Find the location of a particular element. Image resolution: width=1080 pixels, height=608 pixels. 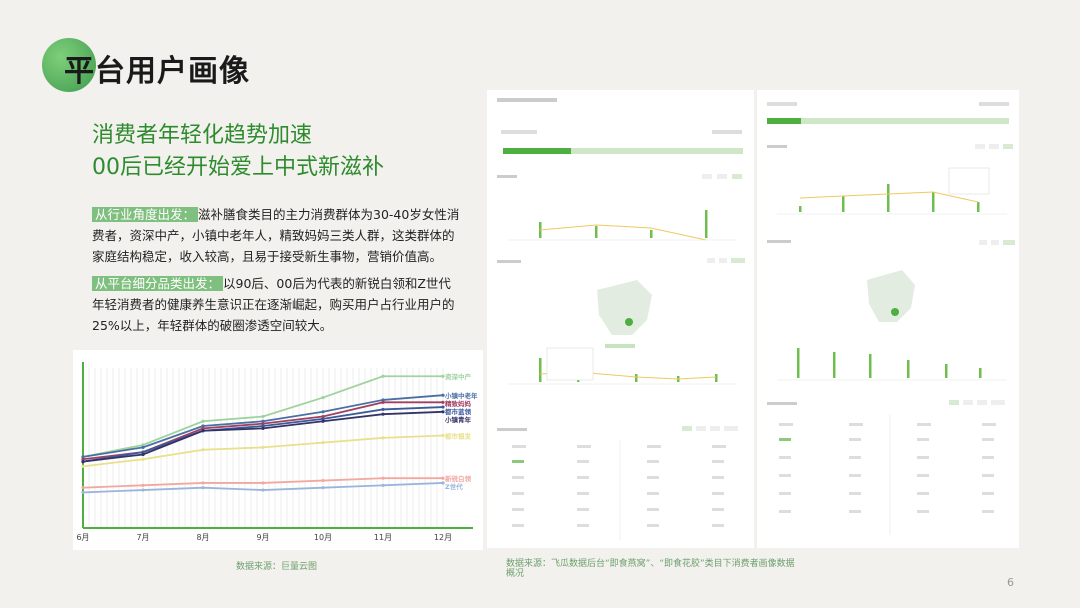

x-tick-label: 9月 is located at coordinates (262, 537).